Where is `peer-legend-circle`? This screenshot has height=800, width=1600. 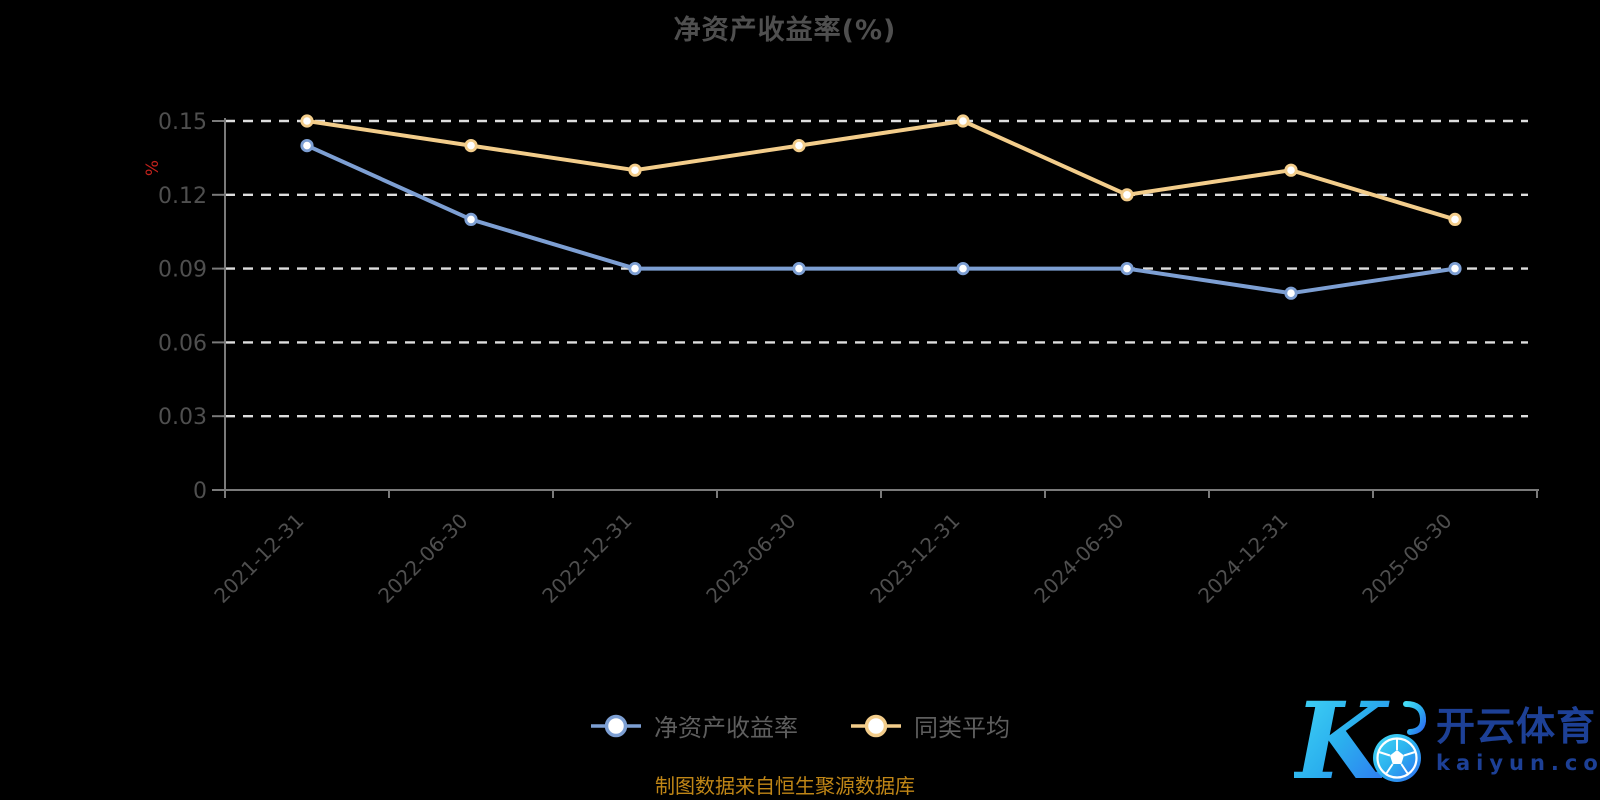
peer-legend-circle is located at coordinates (876, 725).